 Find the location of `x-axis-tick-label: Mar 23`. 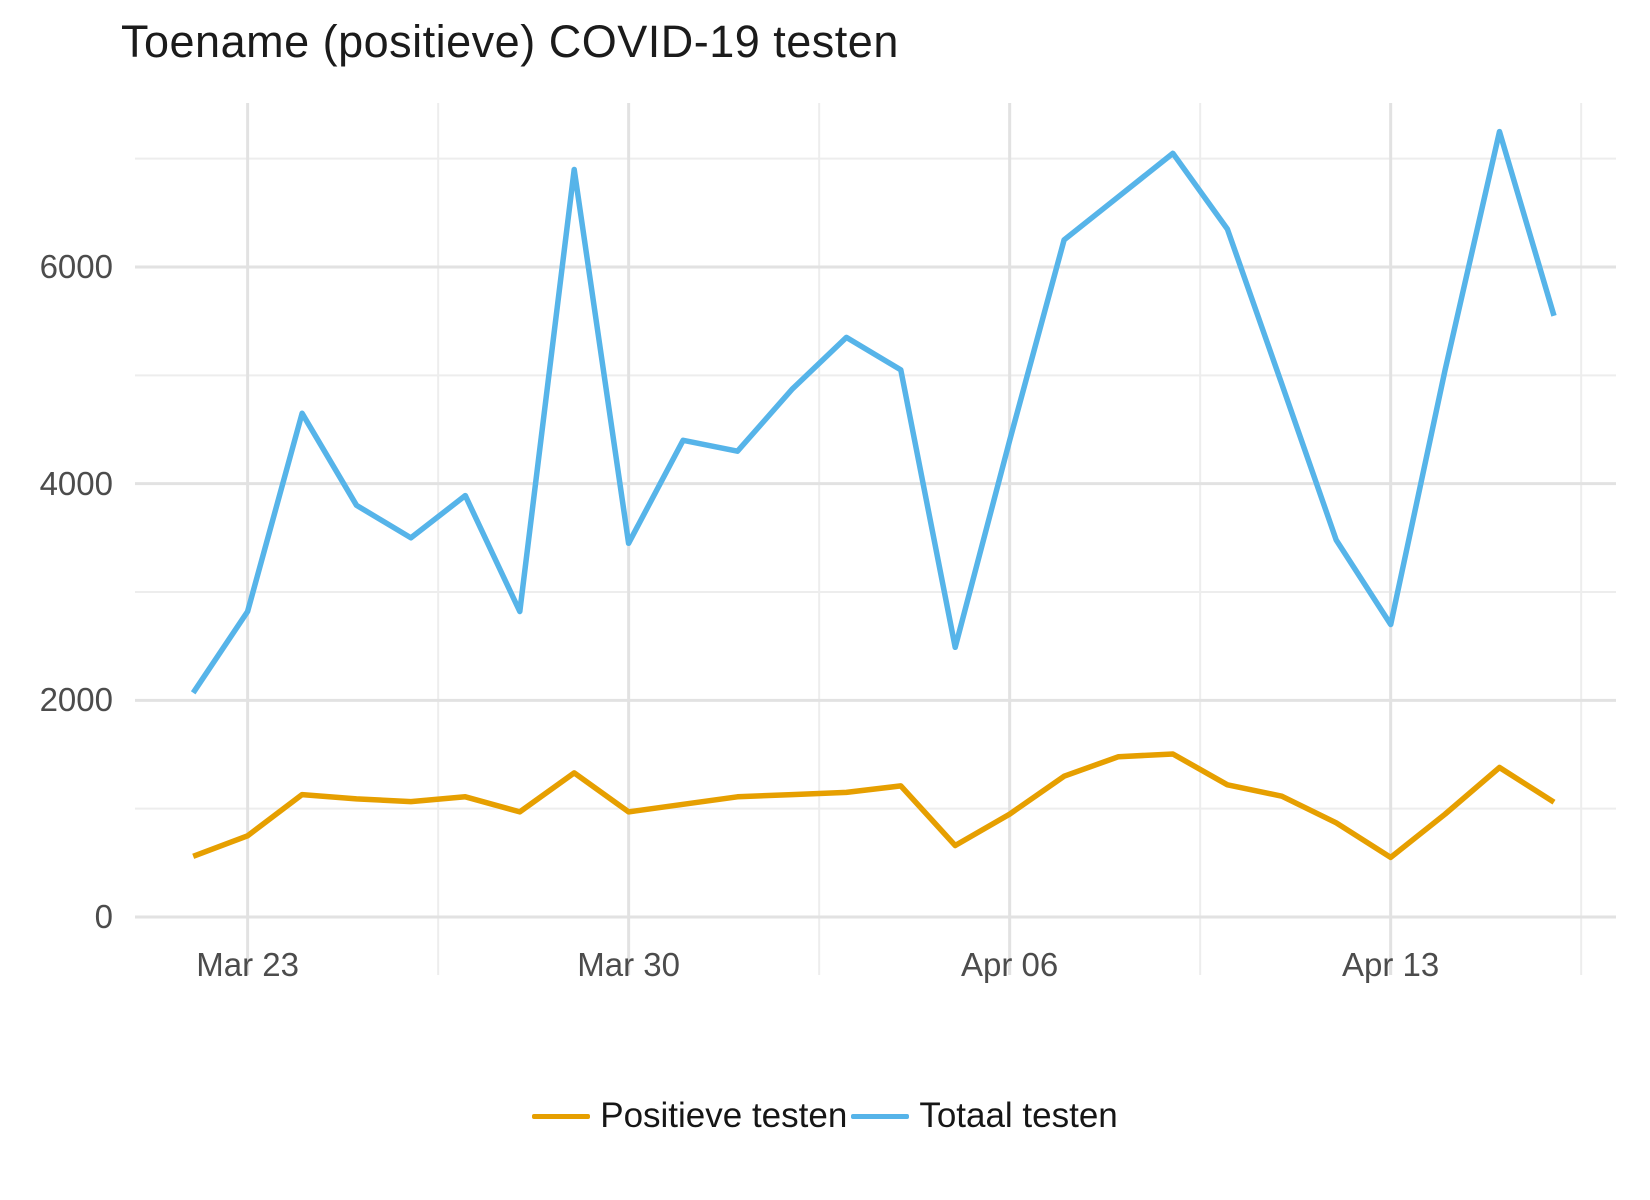

x-axis-tick-label: Mar 23 is located at coordinates (247, 964).